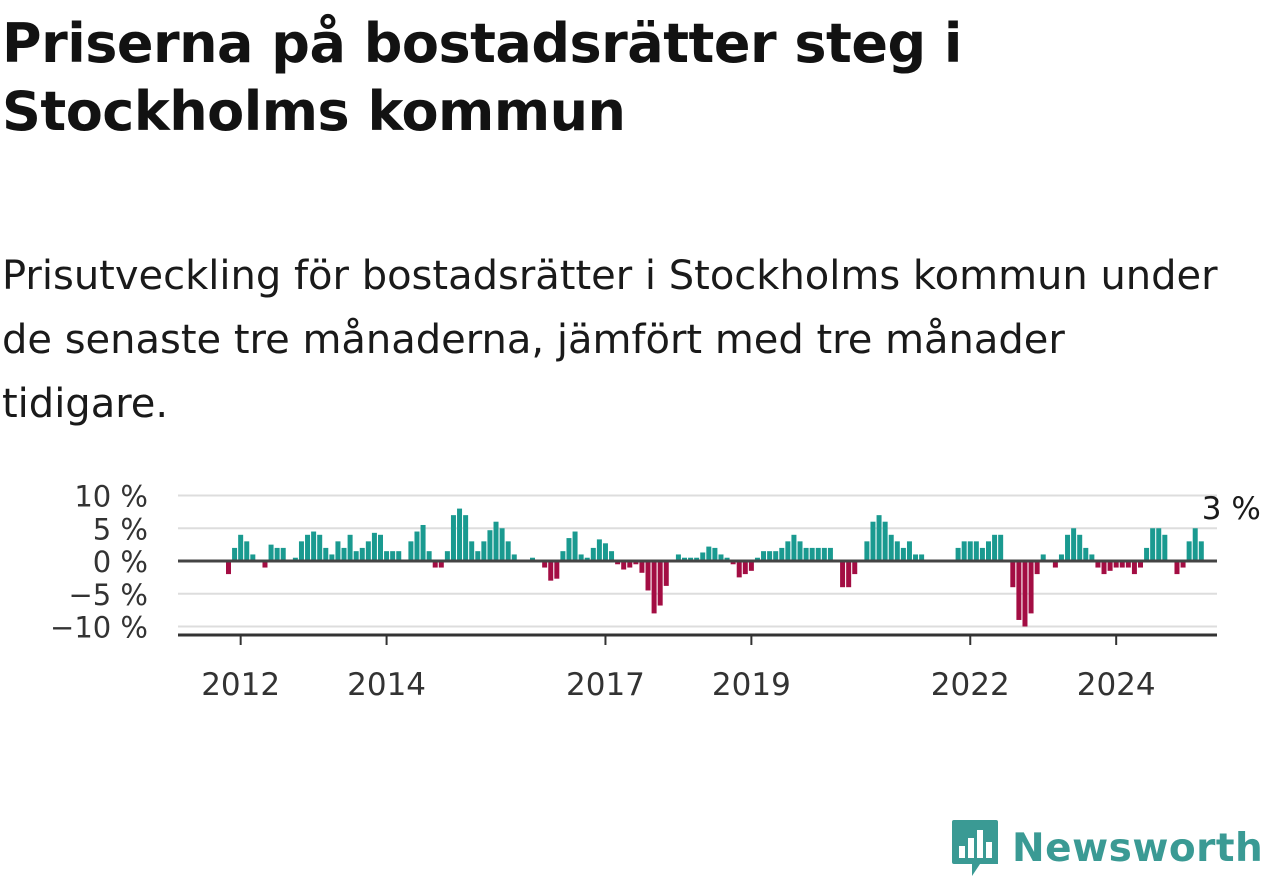 This screenshot has width=1262, height=880. What do you see at coordinates (99, 628) in the screenshot?
I see `y-tick-label: −10 %` at bounding box center [99, 628].